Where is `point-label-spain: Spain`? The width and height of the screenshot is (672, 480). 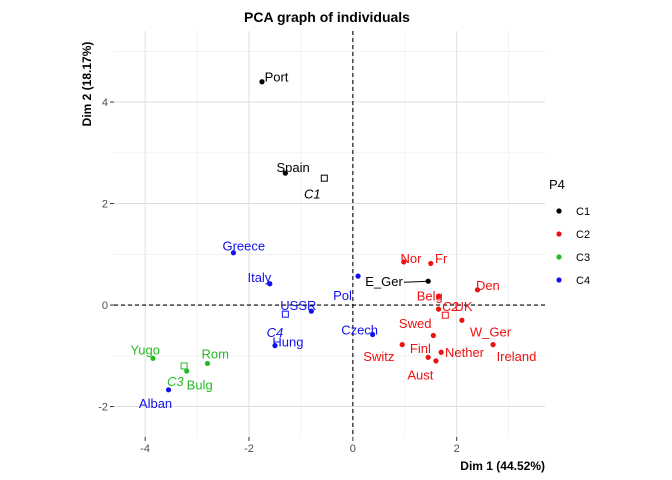
point-label-spain: Spain is located at coordinates (293, 167).